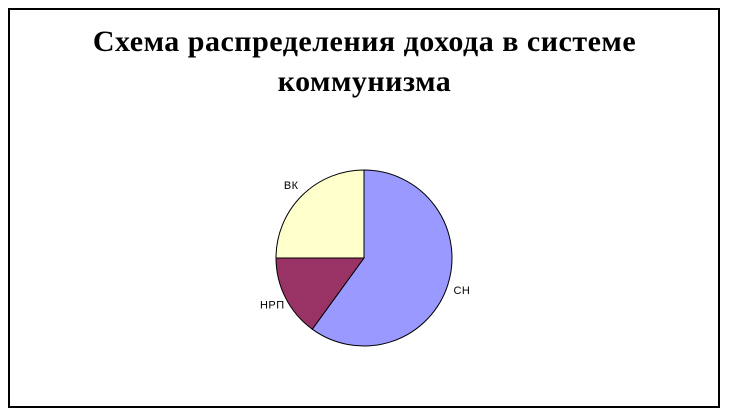 This screenshot has height=412, width=729. I want to click on chart-title-line2: коммунизма, so click(364, 81).